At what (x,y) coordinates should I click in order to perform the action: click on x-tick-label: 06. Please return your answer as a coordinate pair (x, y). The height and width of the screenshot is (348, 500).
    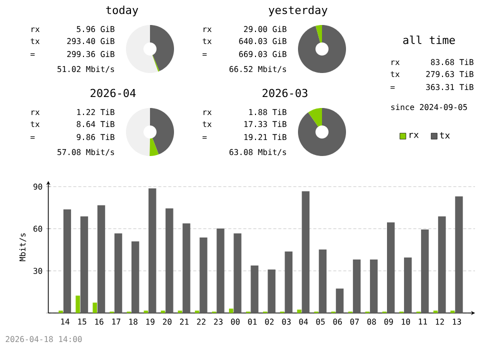
    Looking at the image, I should click on (337, 321).